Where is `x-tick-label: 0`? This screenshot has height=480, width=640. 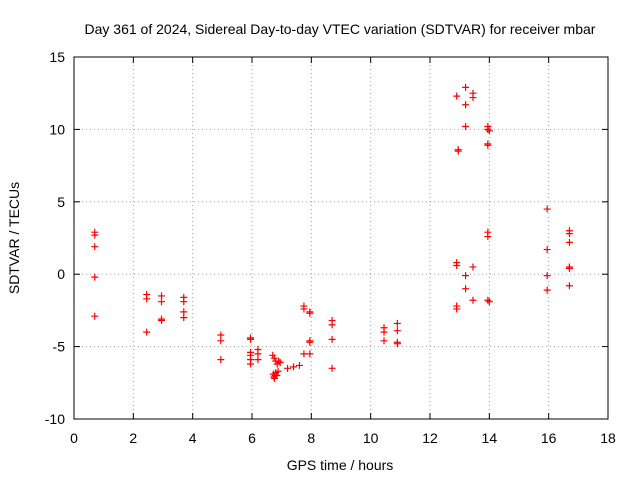 x-tick-label: 0 is located at coordinates (74, 438).